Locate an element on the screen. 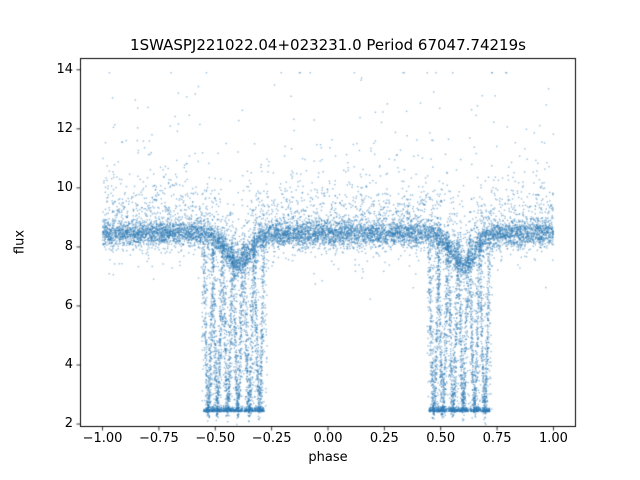 This screenshot has height=480, width=640. x-tick-label: 1.00 is located at coordinates (553, 438).